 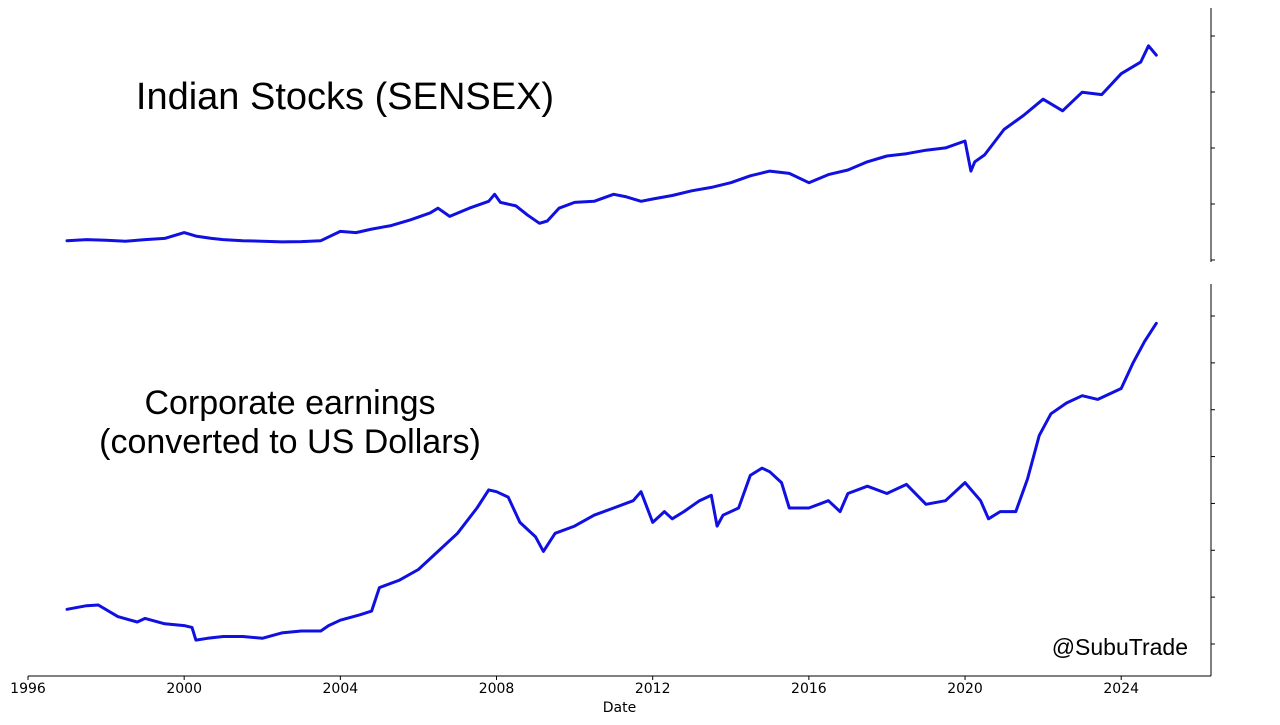 I want to click on x-tick-label-3: 2008, so click(x=497, y=689).